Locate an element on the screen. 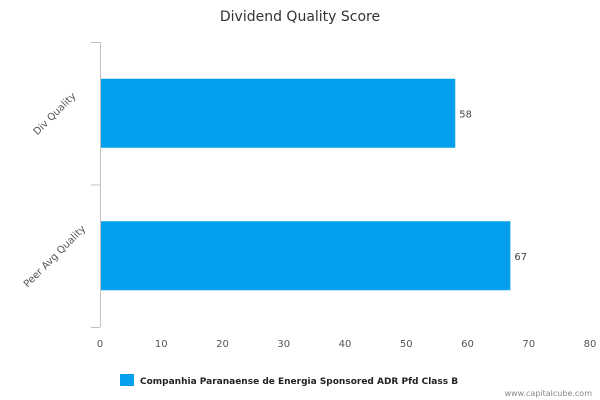  legend-swatch is located at coordinates (127, 380).